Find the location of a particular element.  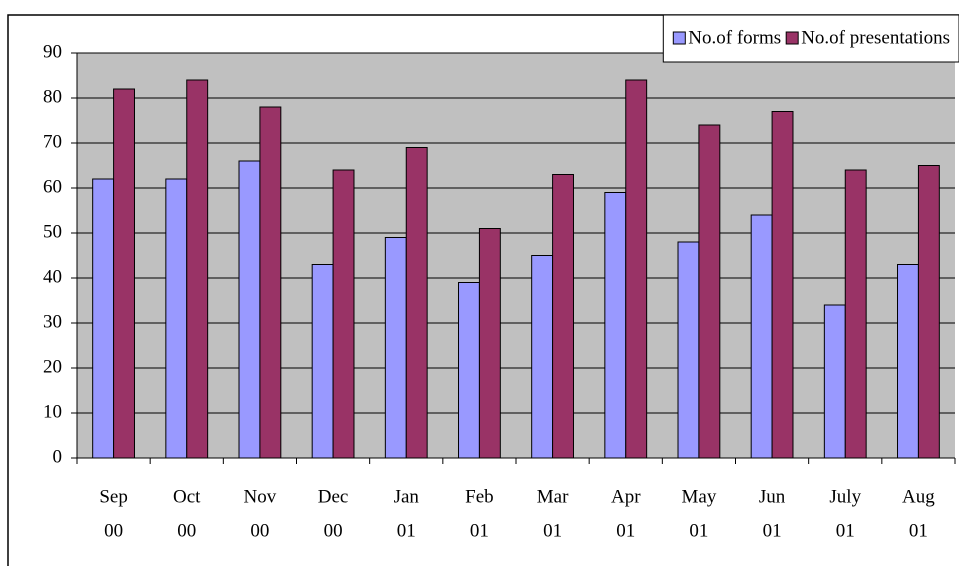

y-tick-label: 10 is located at coordinates (52, 411).